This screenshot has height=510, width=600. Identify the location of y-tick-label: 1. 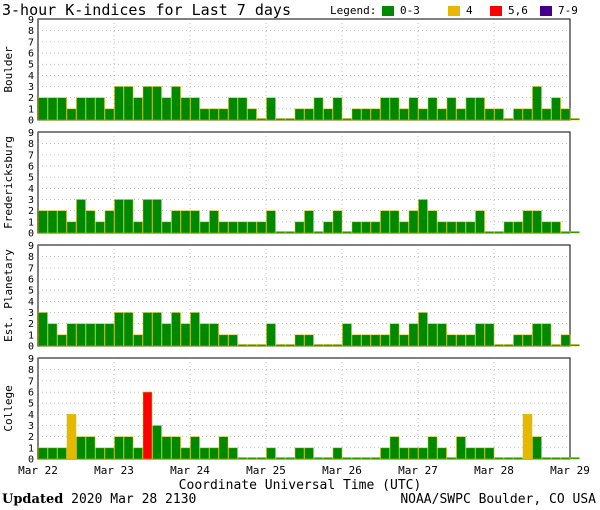
(31, 222).